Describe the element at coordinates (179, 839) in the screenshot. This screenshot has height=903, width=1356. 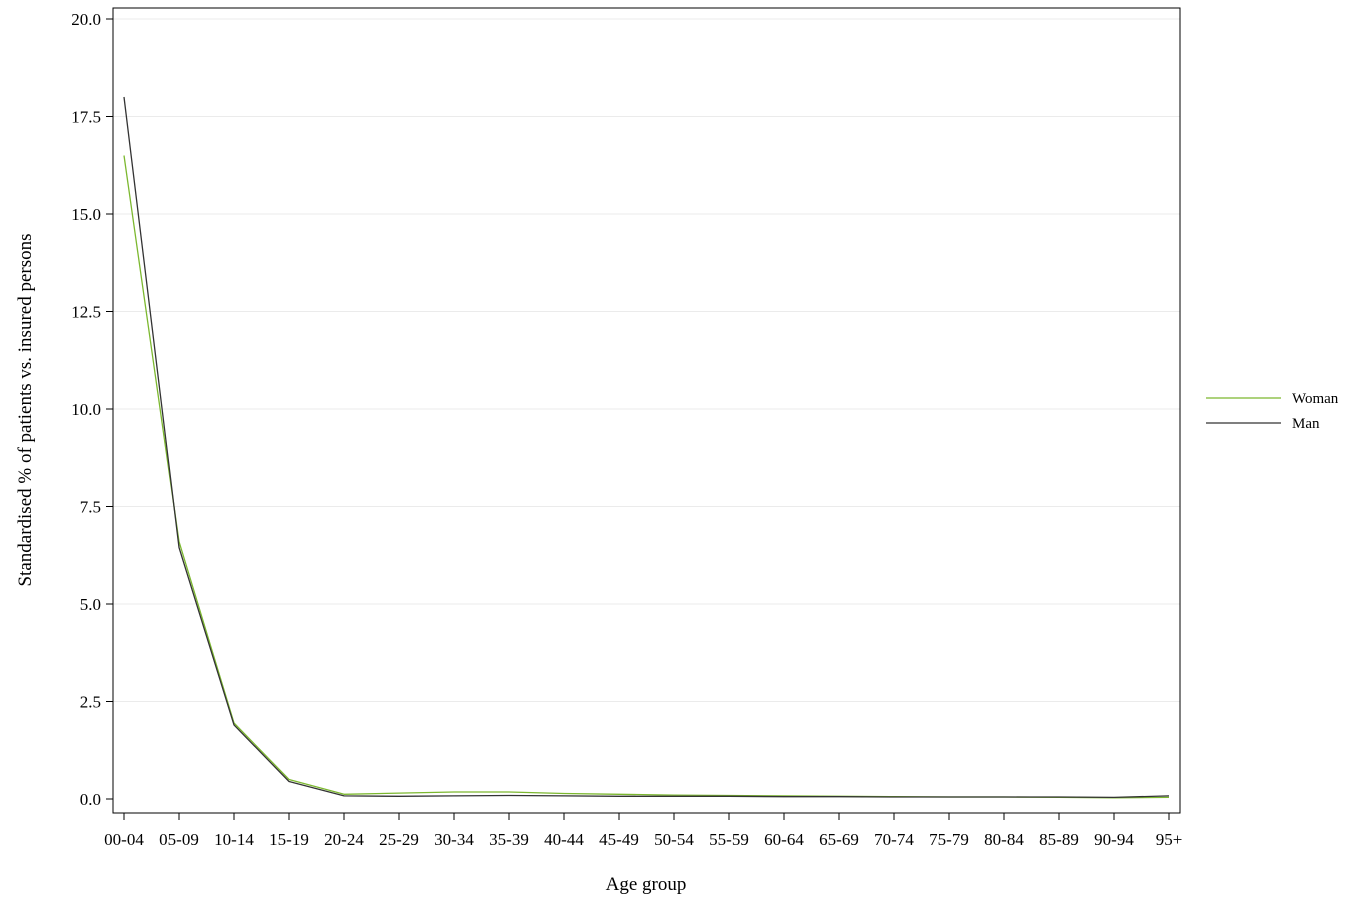
I see `x-tick-label: 05-09` at that location.